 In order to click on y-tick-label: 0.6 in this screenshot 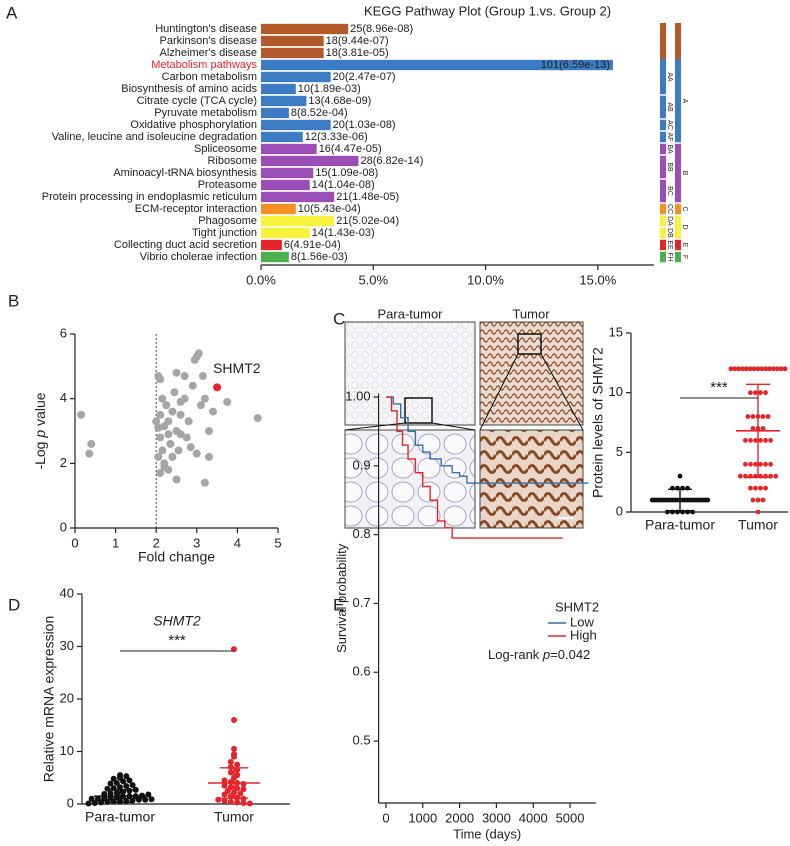, I will do `click(362, 671)`.